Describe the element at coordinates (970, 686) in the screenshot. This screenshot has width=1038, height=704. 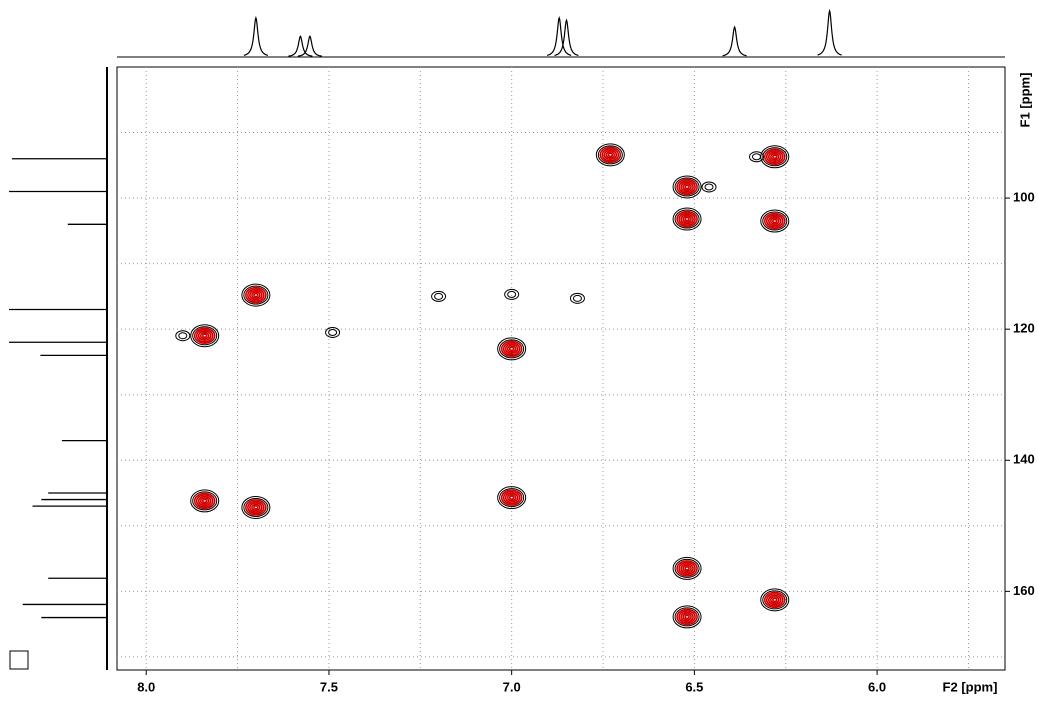
I see `x-axis-label: F2 [ppm]` at that location.